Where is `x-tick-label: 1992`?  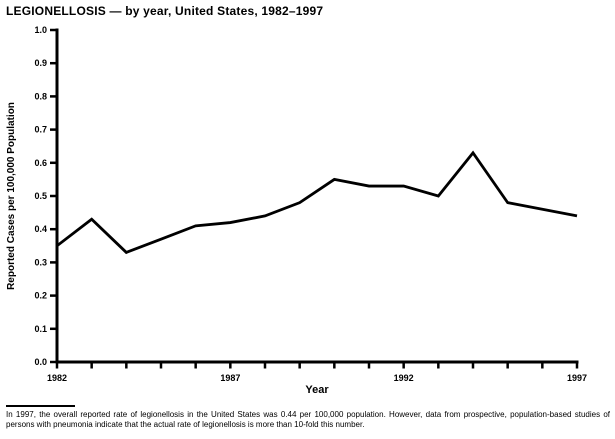 x-tick-label: 1992 is located at coordinates (404, 378).